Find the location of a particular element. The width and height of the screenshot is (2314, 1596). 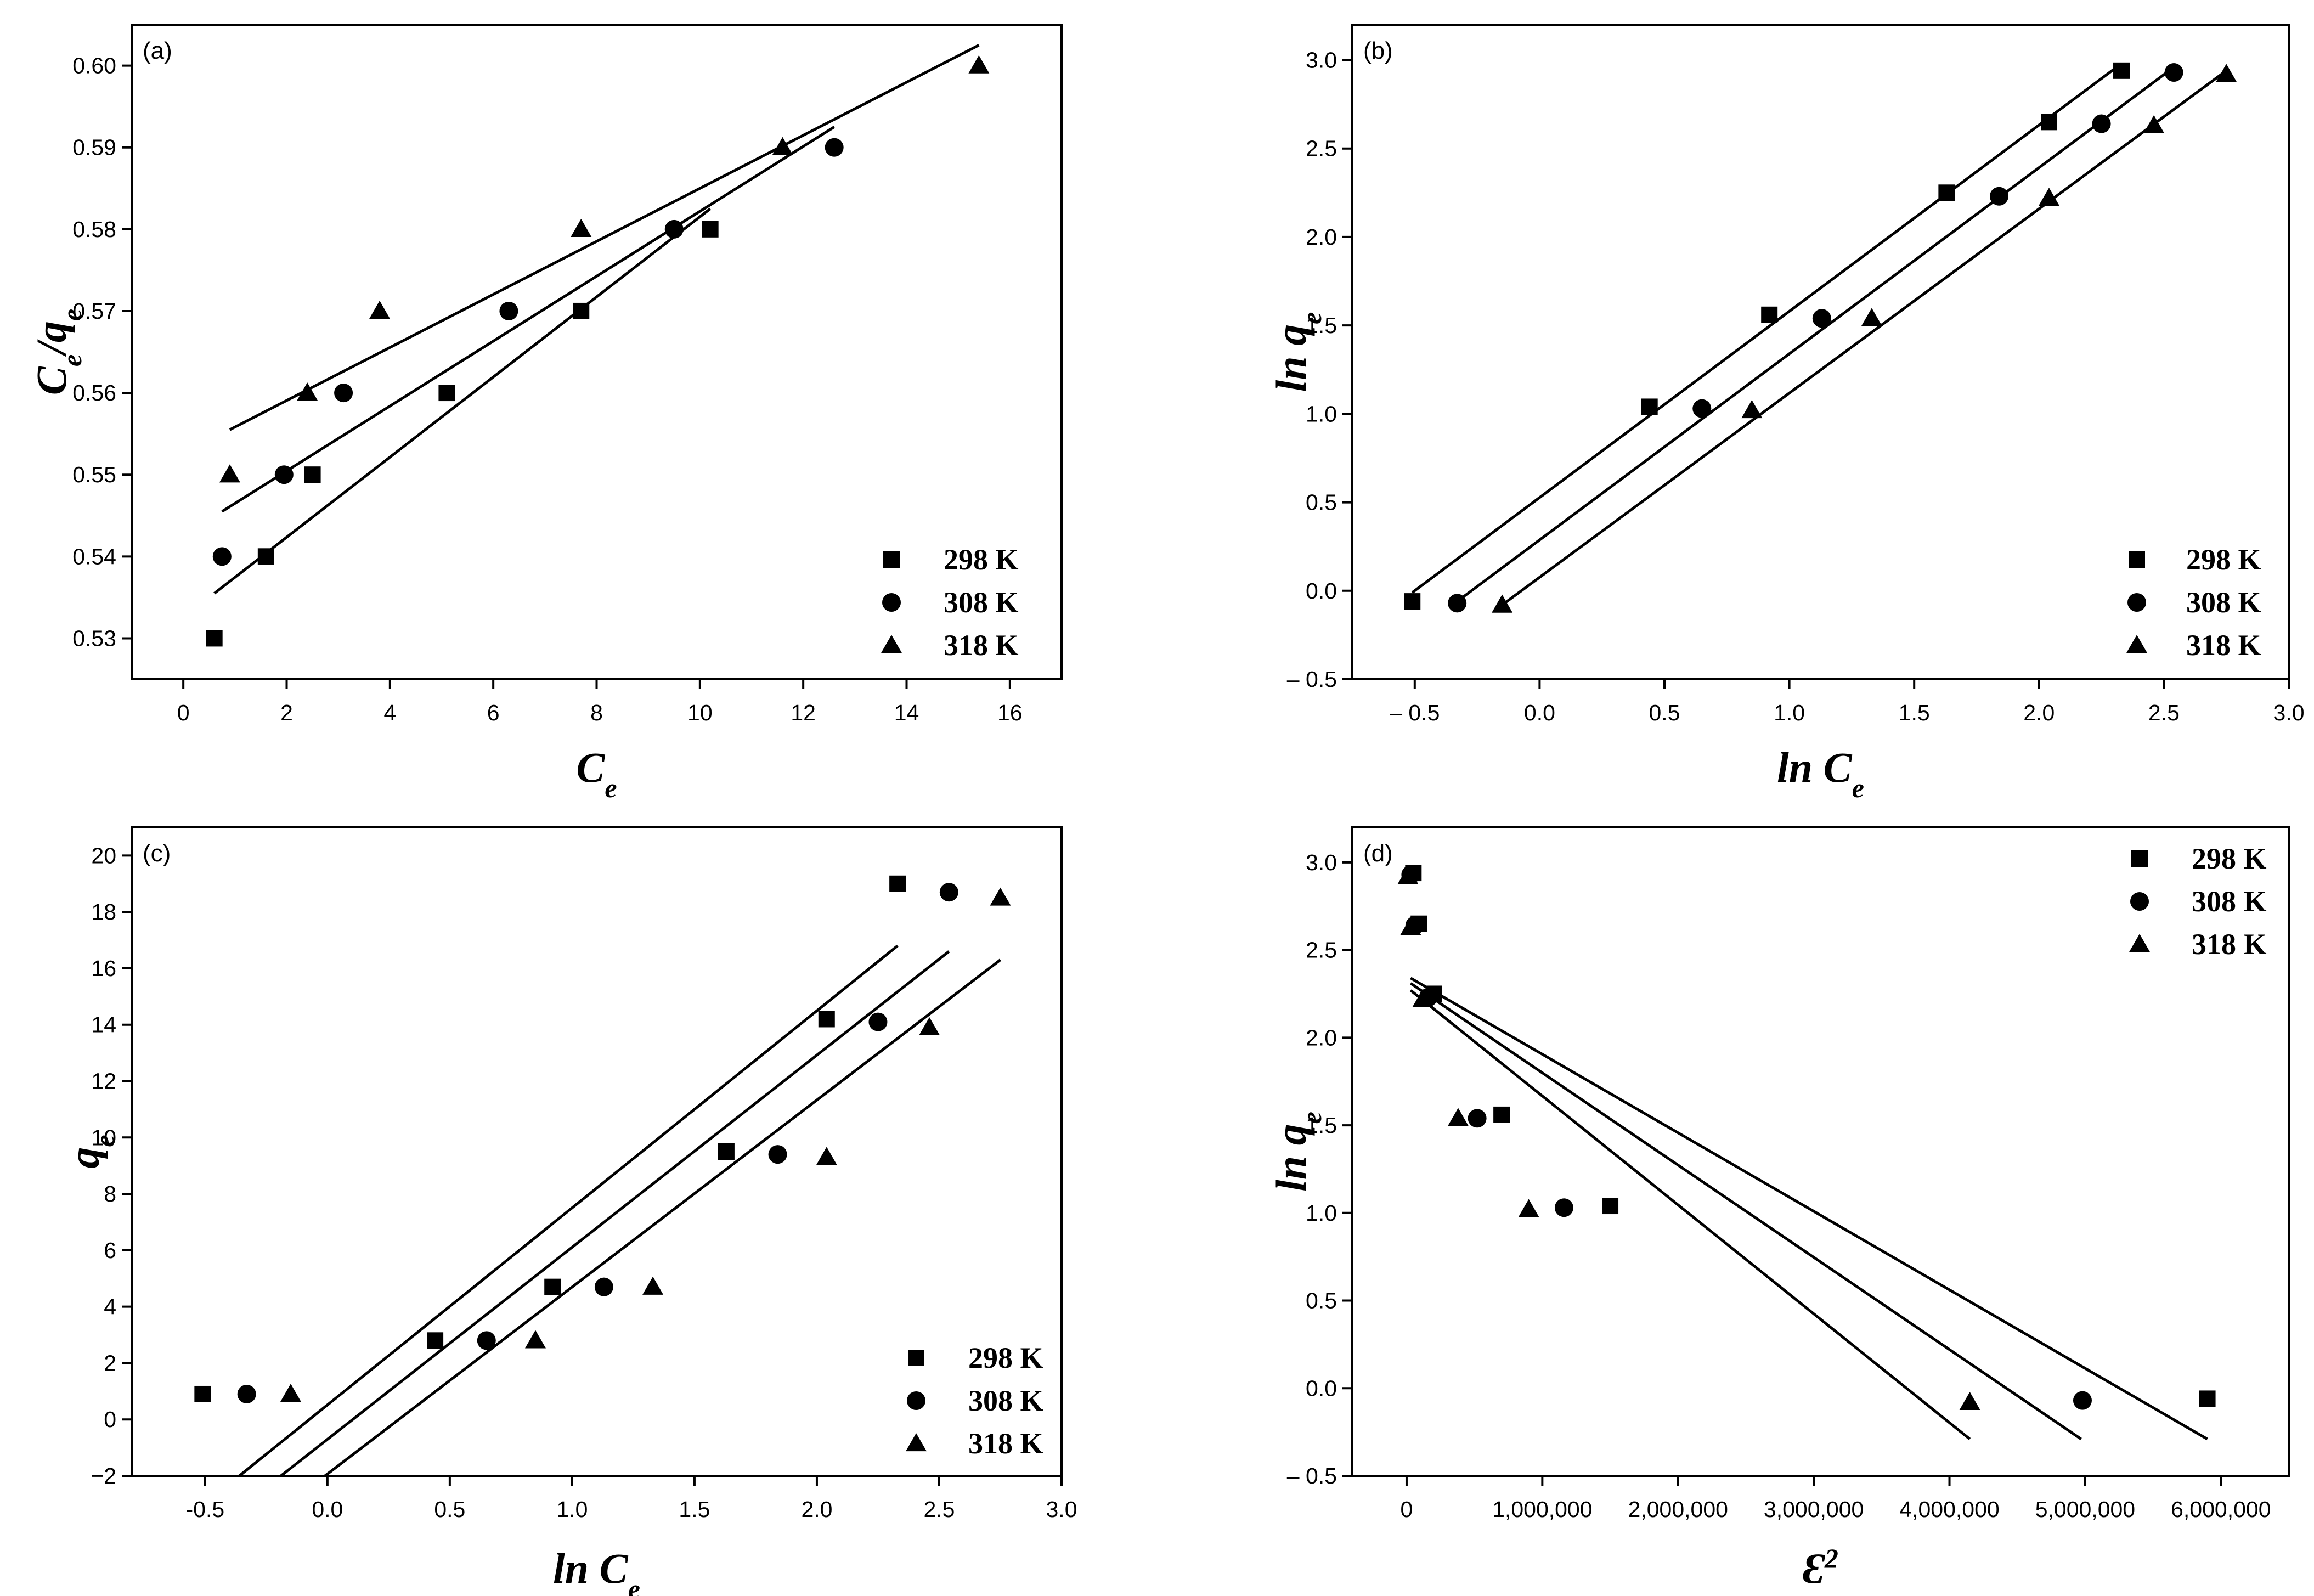

x-tick-label: -0.5 is located at coordinates (204, 1509).